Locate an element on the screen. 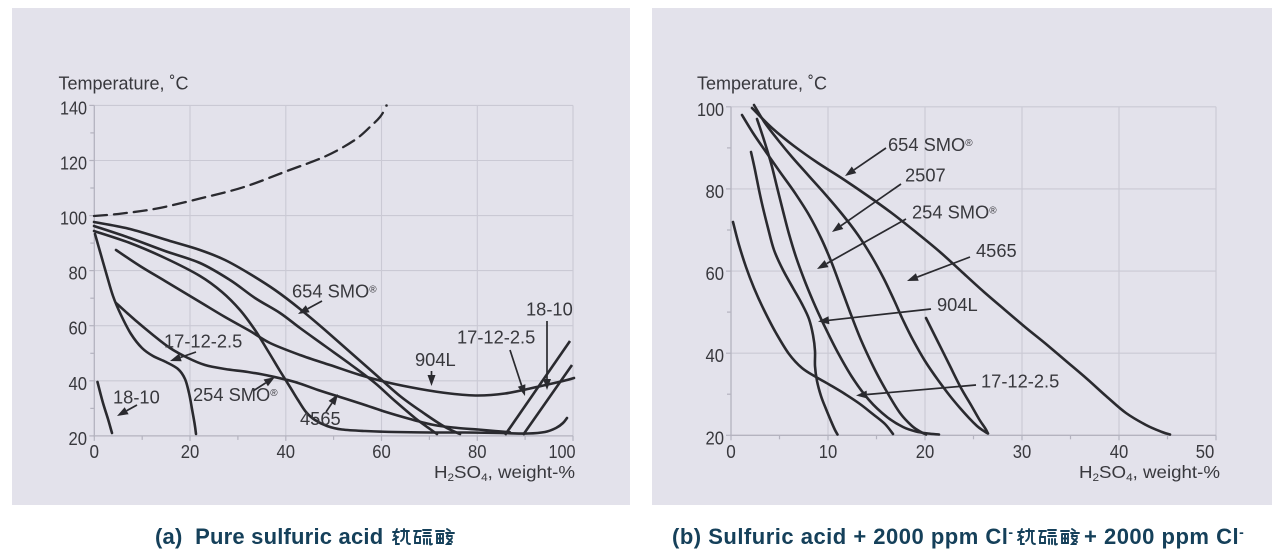  svg-text: + 2000 ppm Cl- is located at coordinates (1164, 536).